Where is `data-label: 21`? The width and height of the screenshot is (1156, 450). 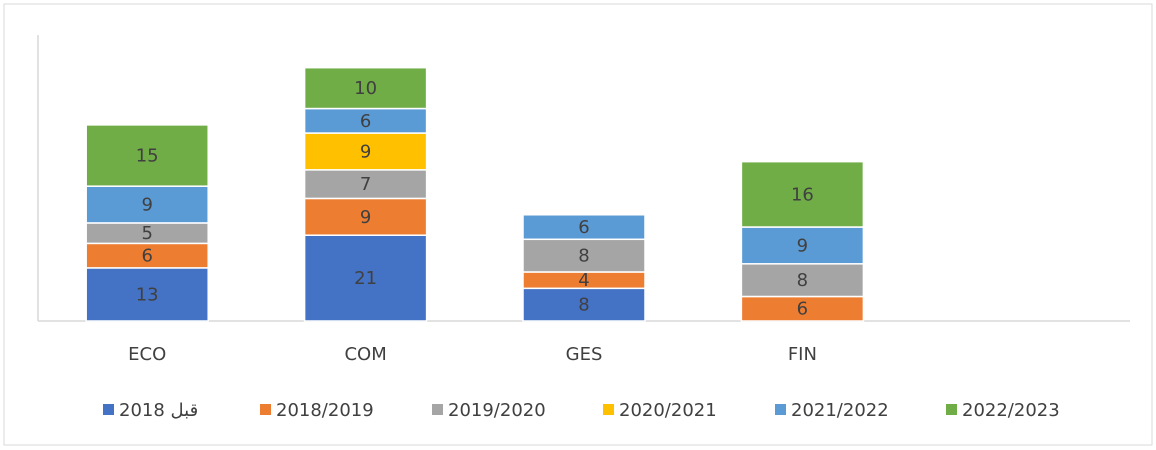
data-label: 21 is located at coordinates (365, 278).